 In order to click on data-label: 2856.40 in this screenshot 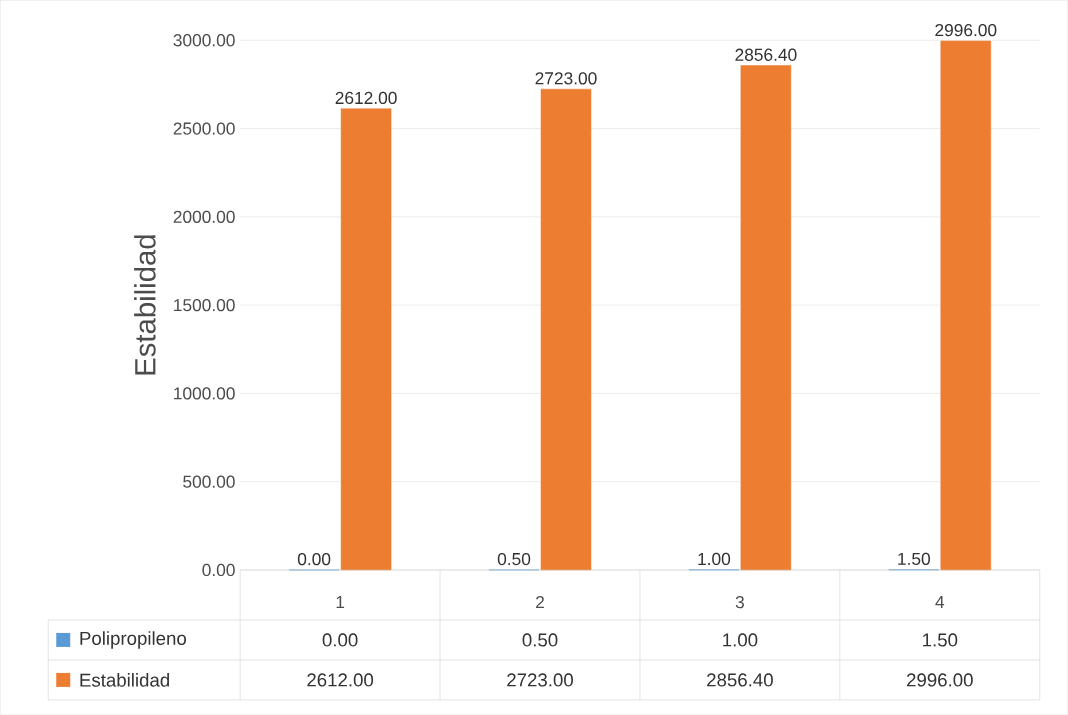, I will do `click(740, 680)`.